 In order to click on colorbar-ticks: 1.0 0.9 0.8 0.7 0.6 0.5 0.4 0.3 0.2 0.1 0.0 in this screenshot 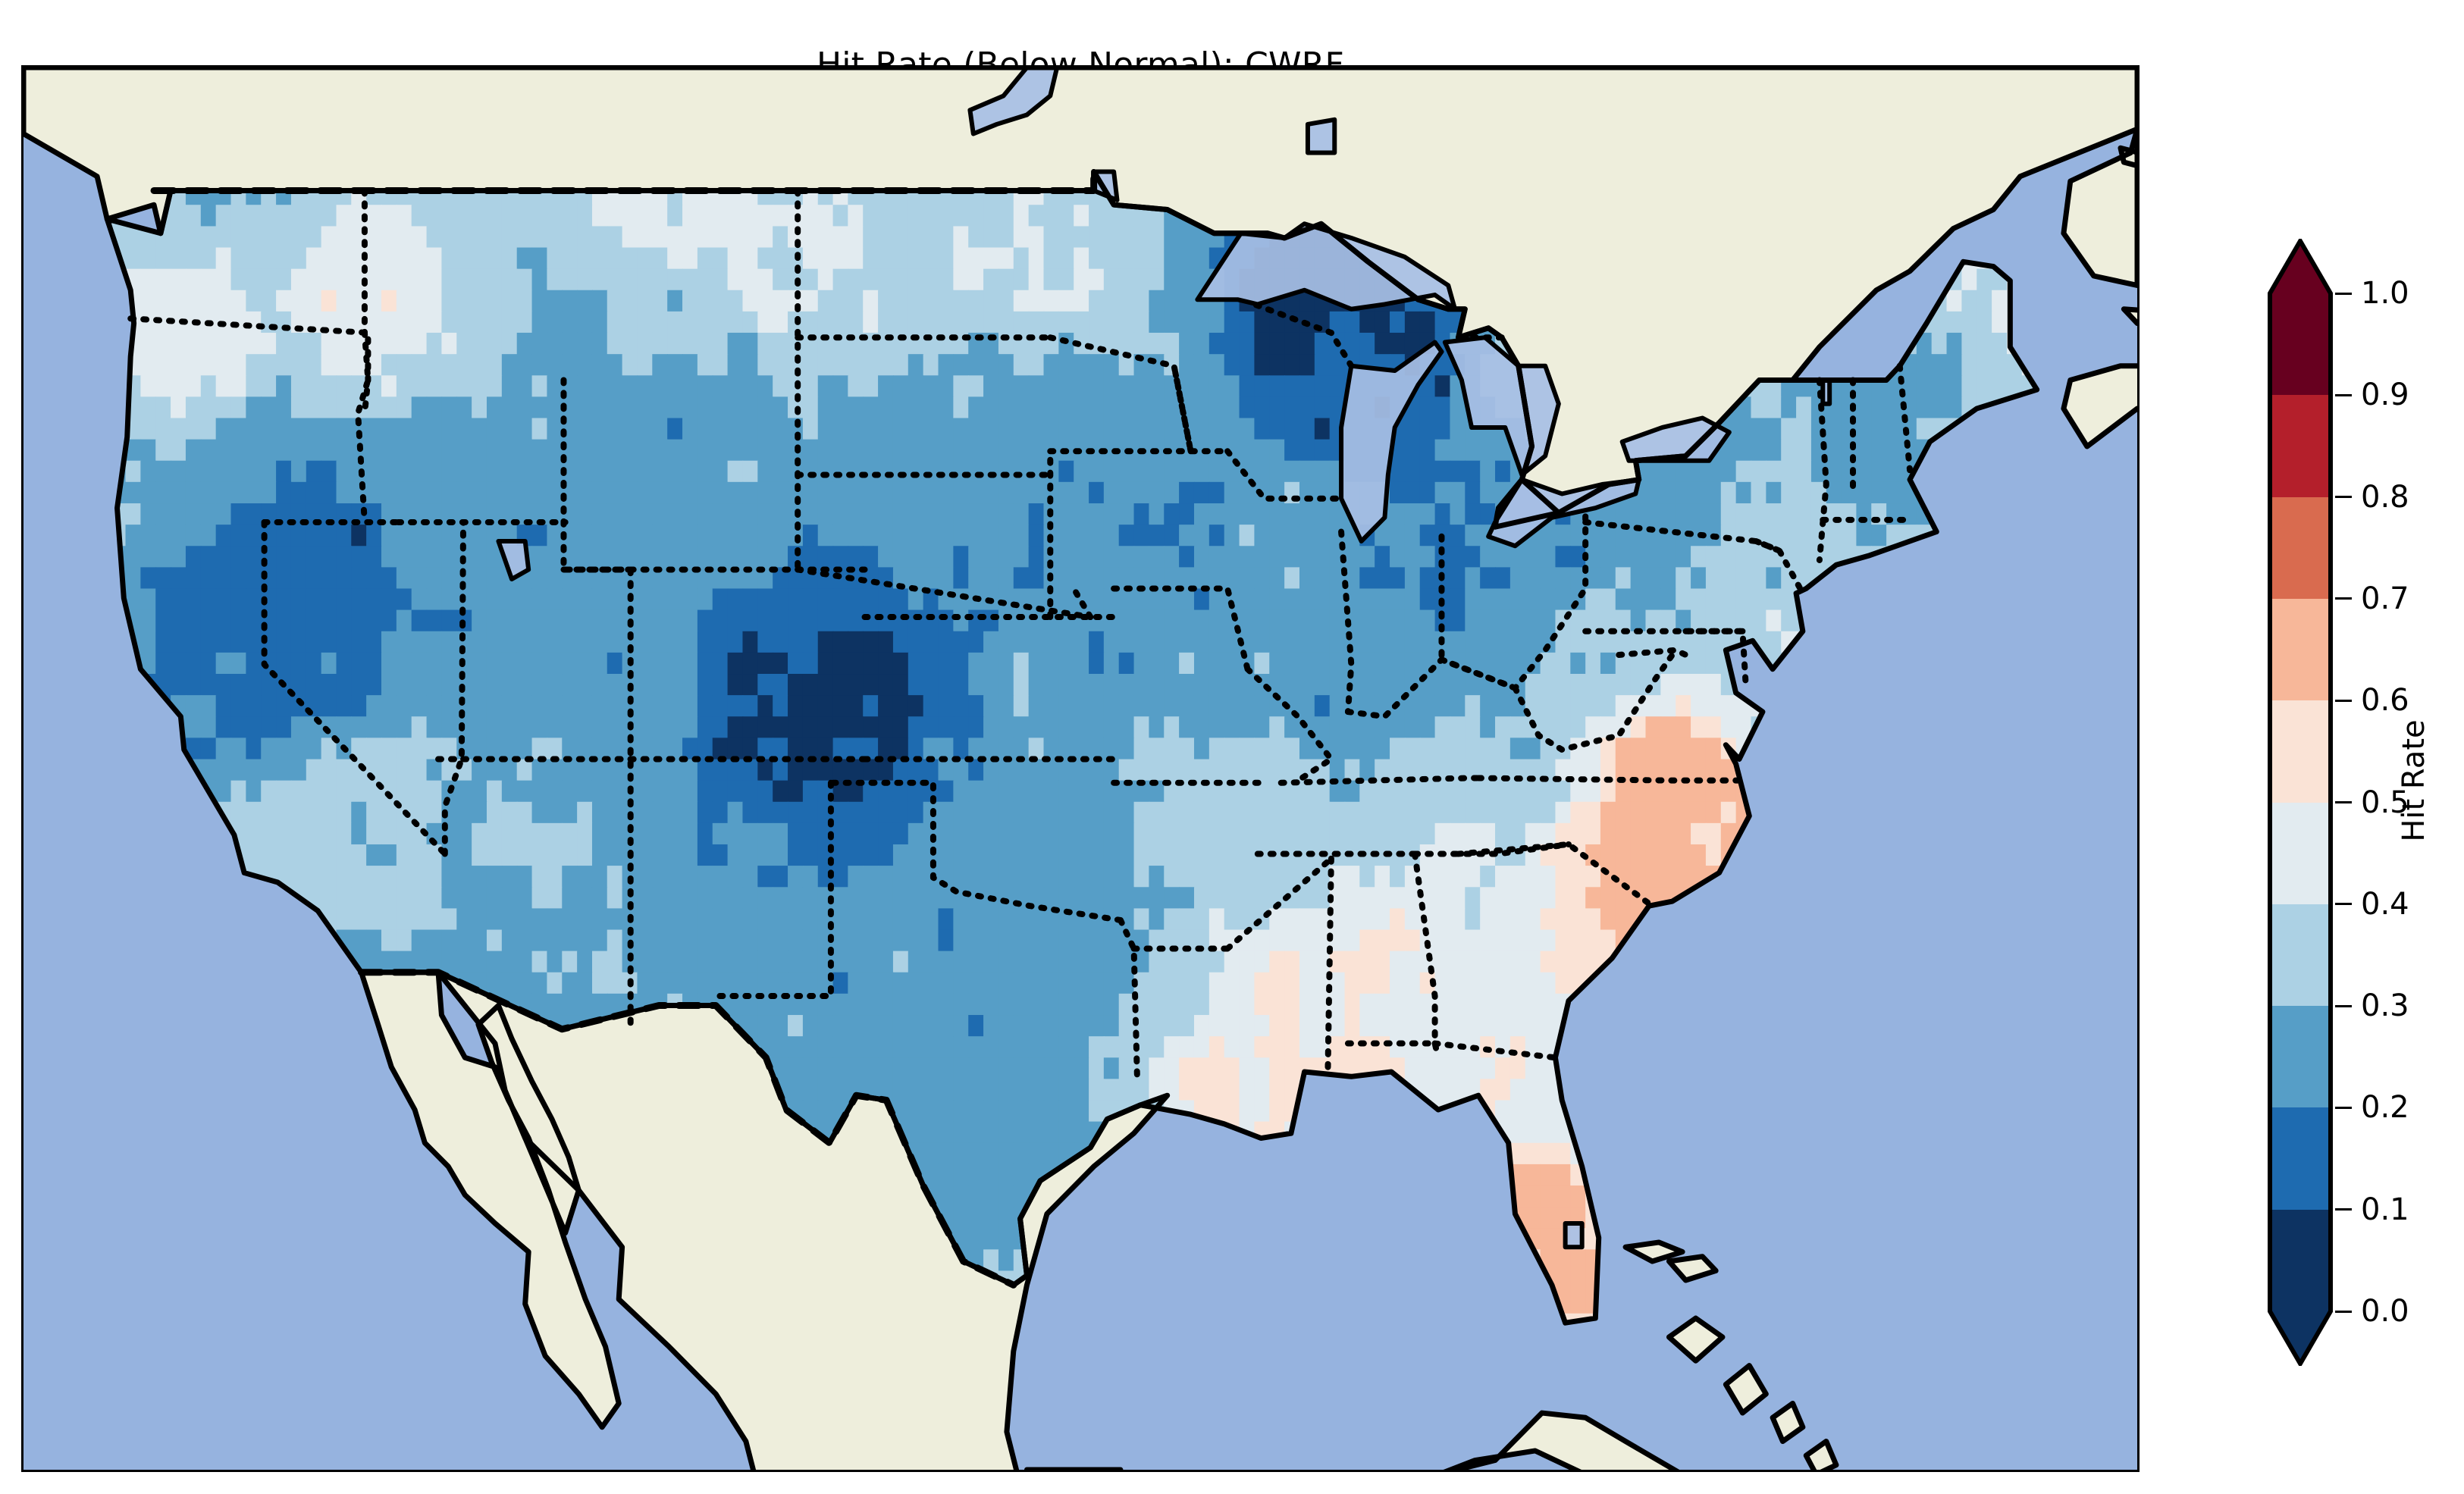, I will do `click(2364, 780)`.